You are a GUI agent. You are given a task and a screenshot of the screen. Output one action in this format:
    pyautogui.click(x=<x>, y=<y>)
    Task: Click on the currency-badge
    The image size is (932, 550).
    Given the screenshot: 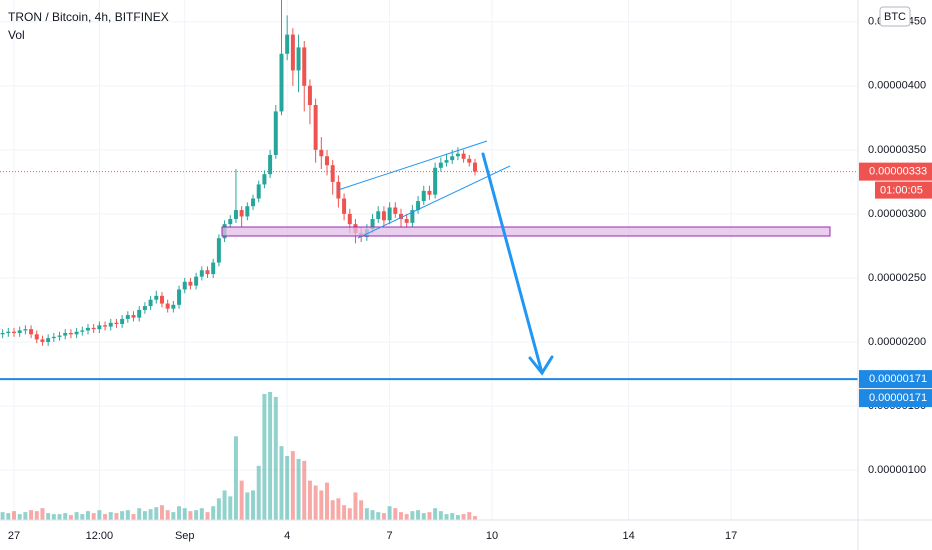 What is the action you would take?
    pyautogui.click(x=895, y=16)
    